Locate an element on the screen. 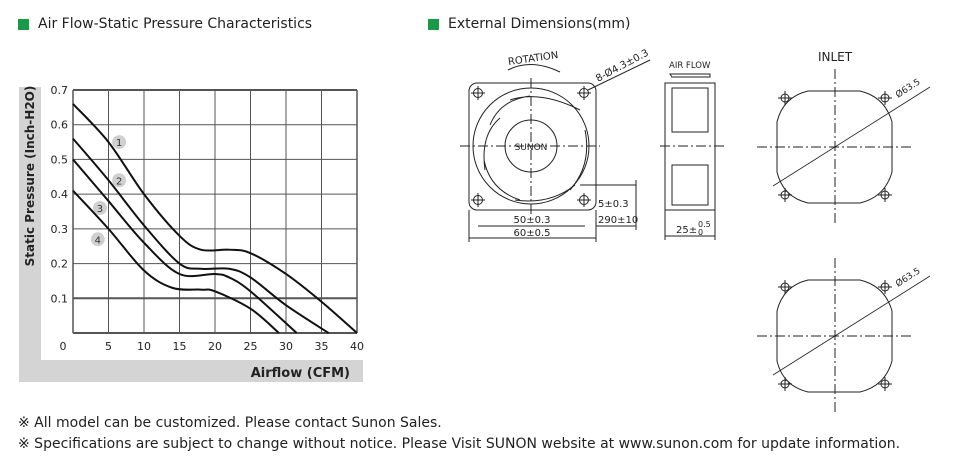 The width and height of the screenshot is (955, 472). dim-50: 50±0.3 is located at coordinates (531, 220).